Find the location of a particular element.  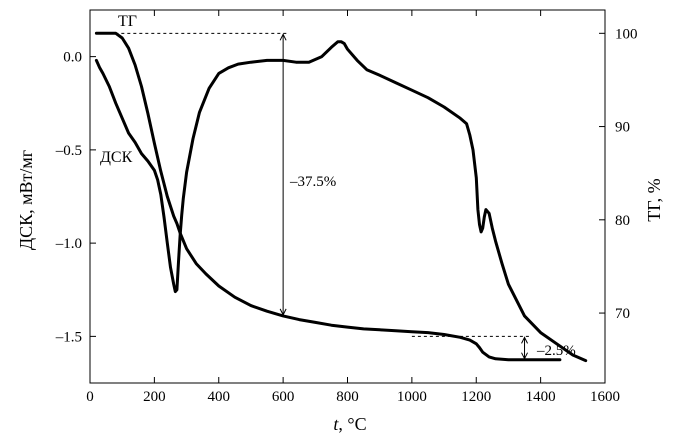

x-tick-label: 600 is located at coordinates (283, 397).